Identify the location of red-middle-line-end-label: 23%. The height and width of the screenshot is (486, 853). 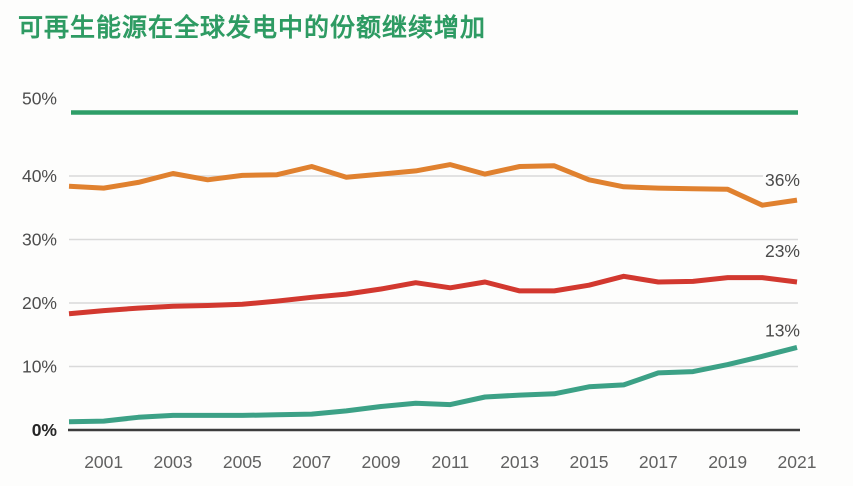
(782, 251).